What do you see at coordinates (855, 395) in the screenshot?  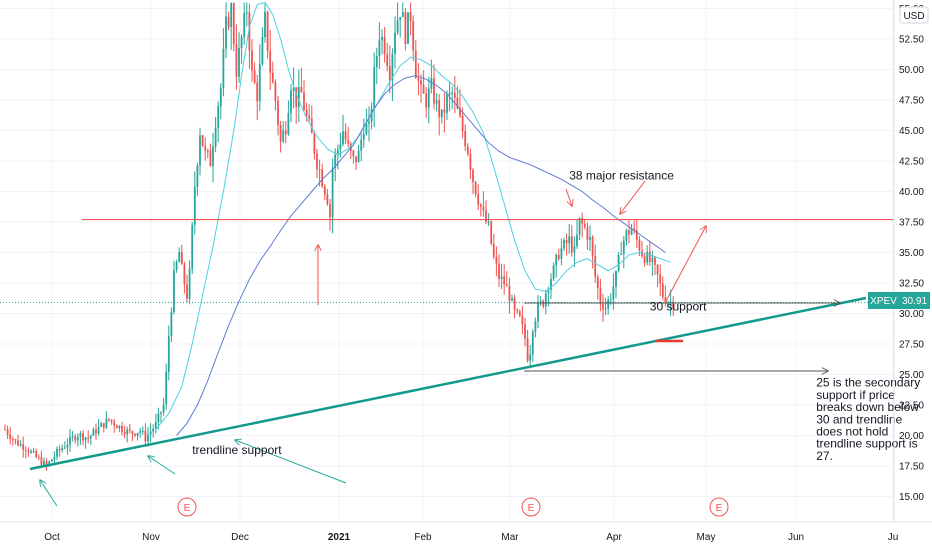 I see `annotation-text: support if price` at bounding box center [855, 395].